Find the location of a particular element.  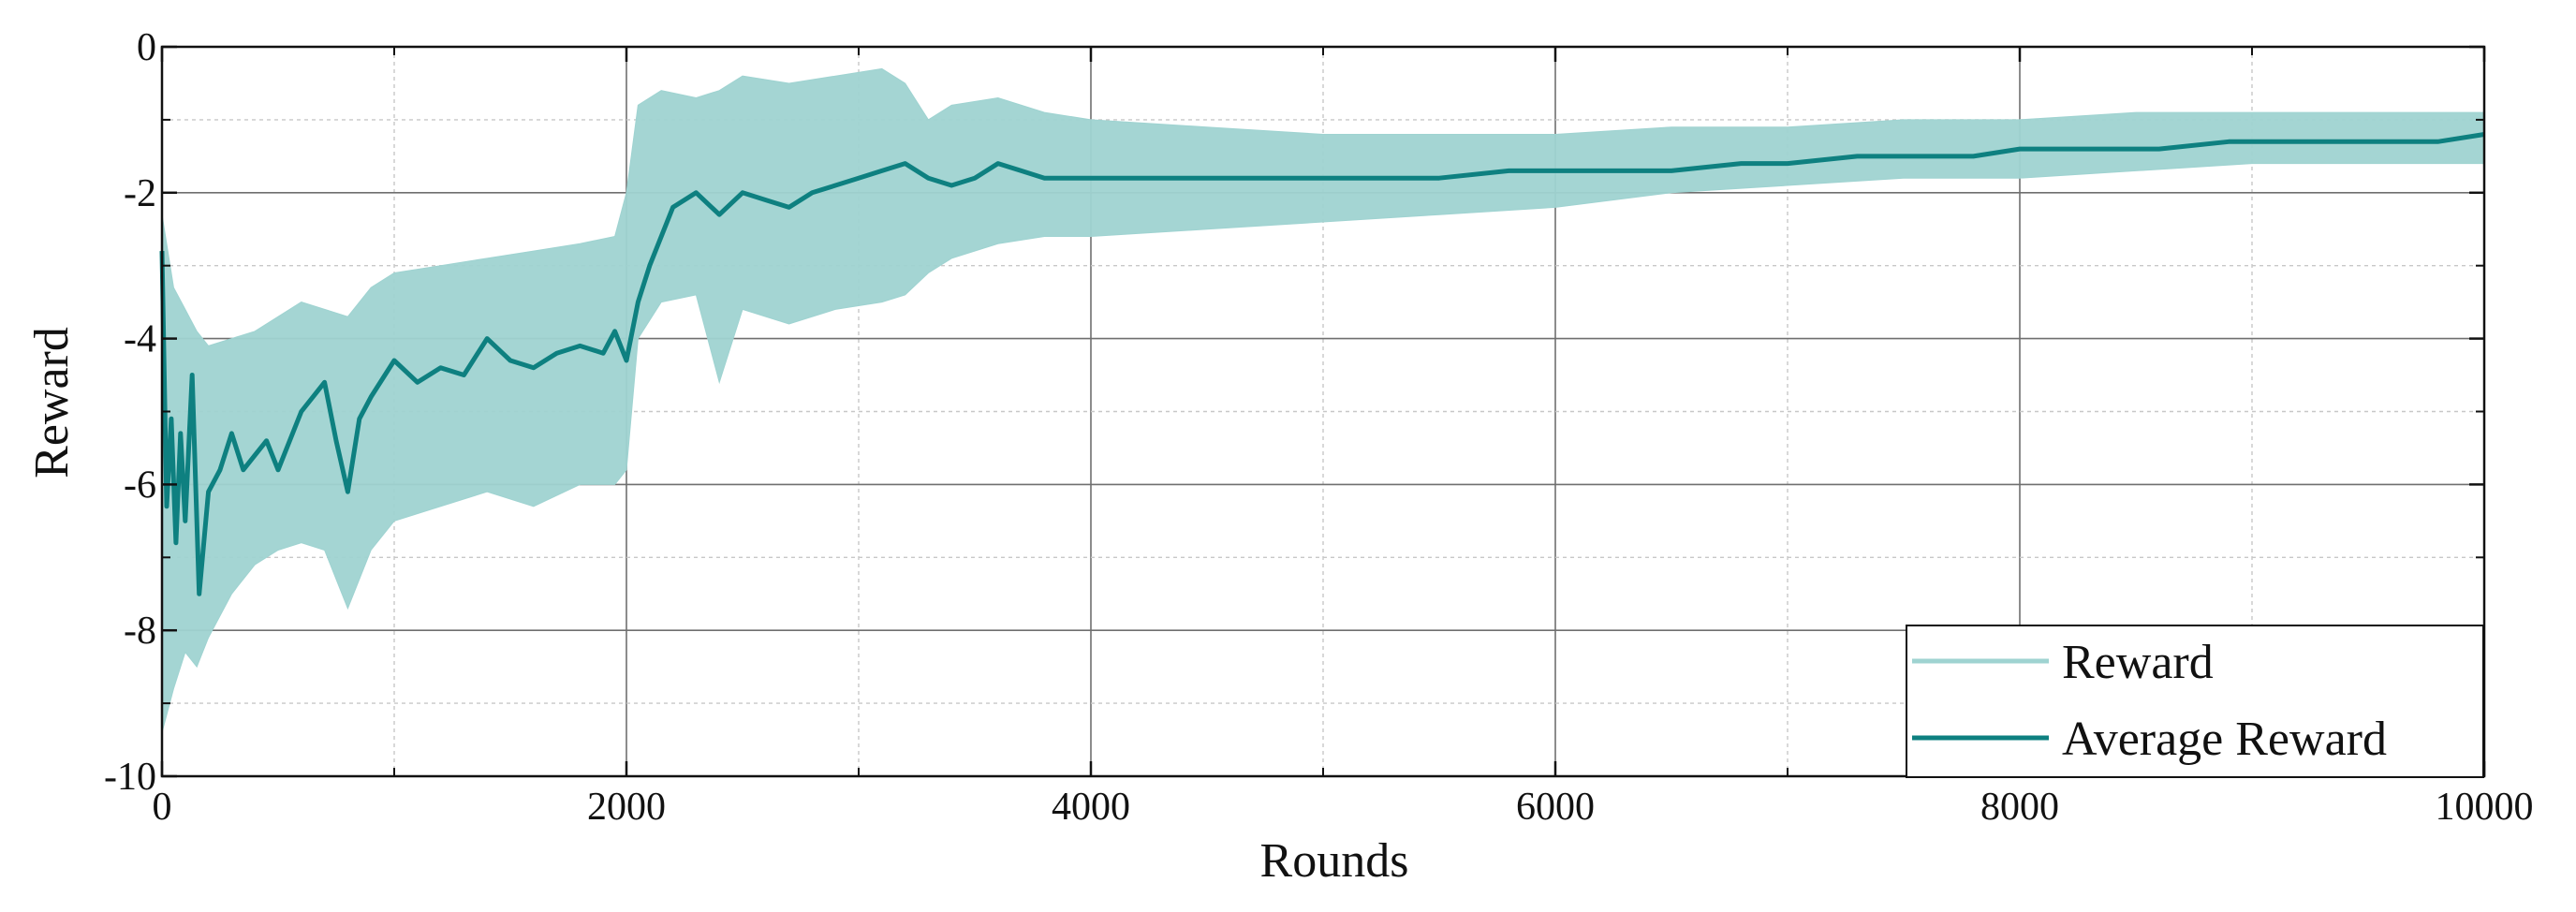

x-tick-label-5: 10000 is located at coordinates (2485, 807).